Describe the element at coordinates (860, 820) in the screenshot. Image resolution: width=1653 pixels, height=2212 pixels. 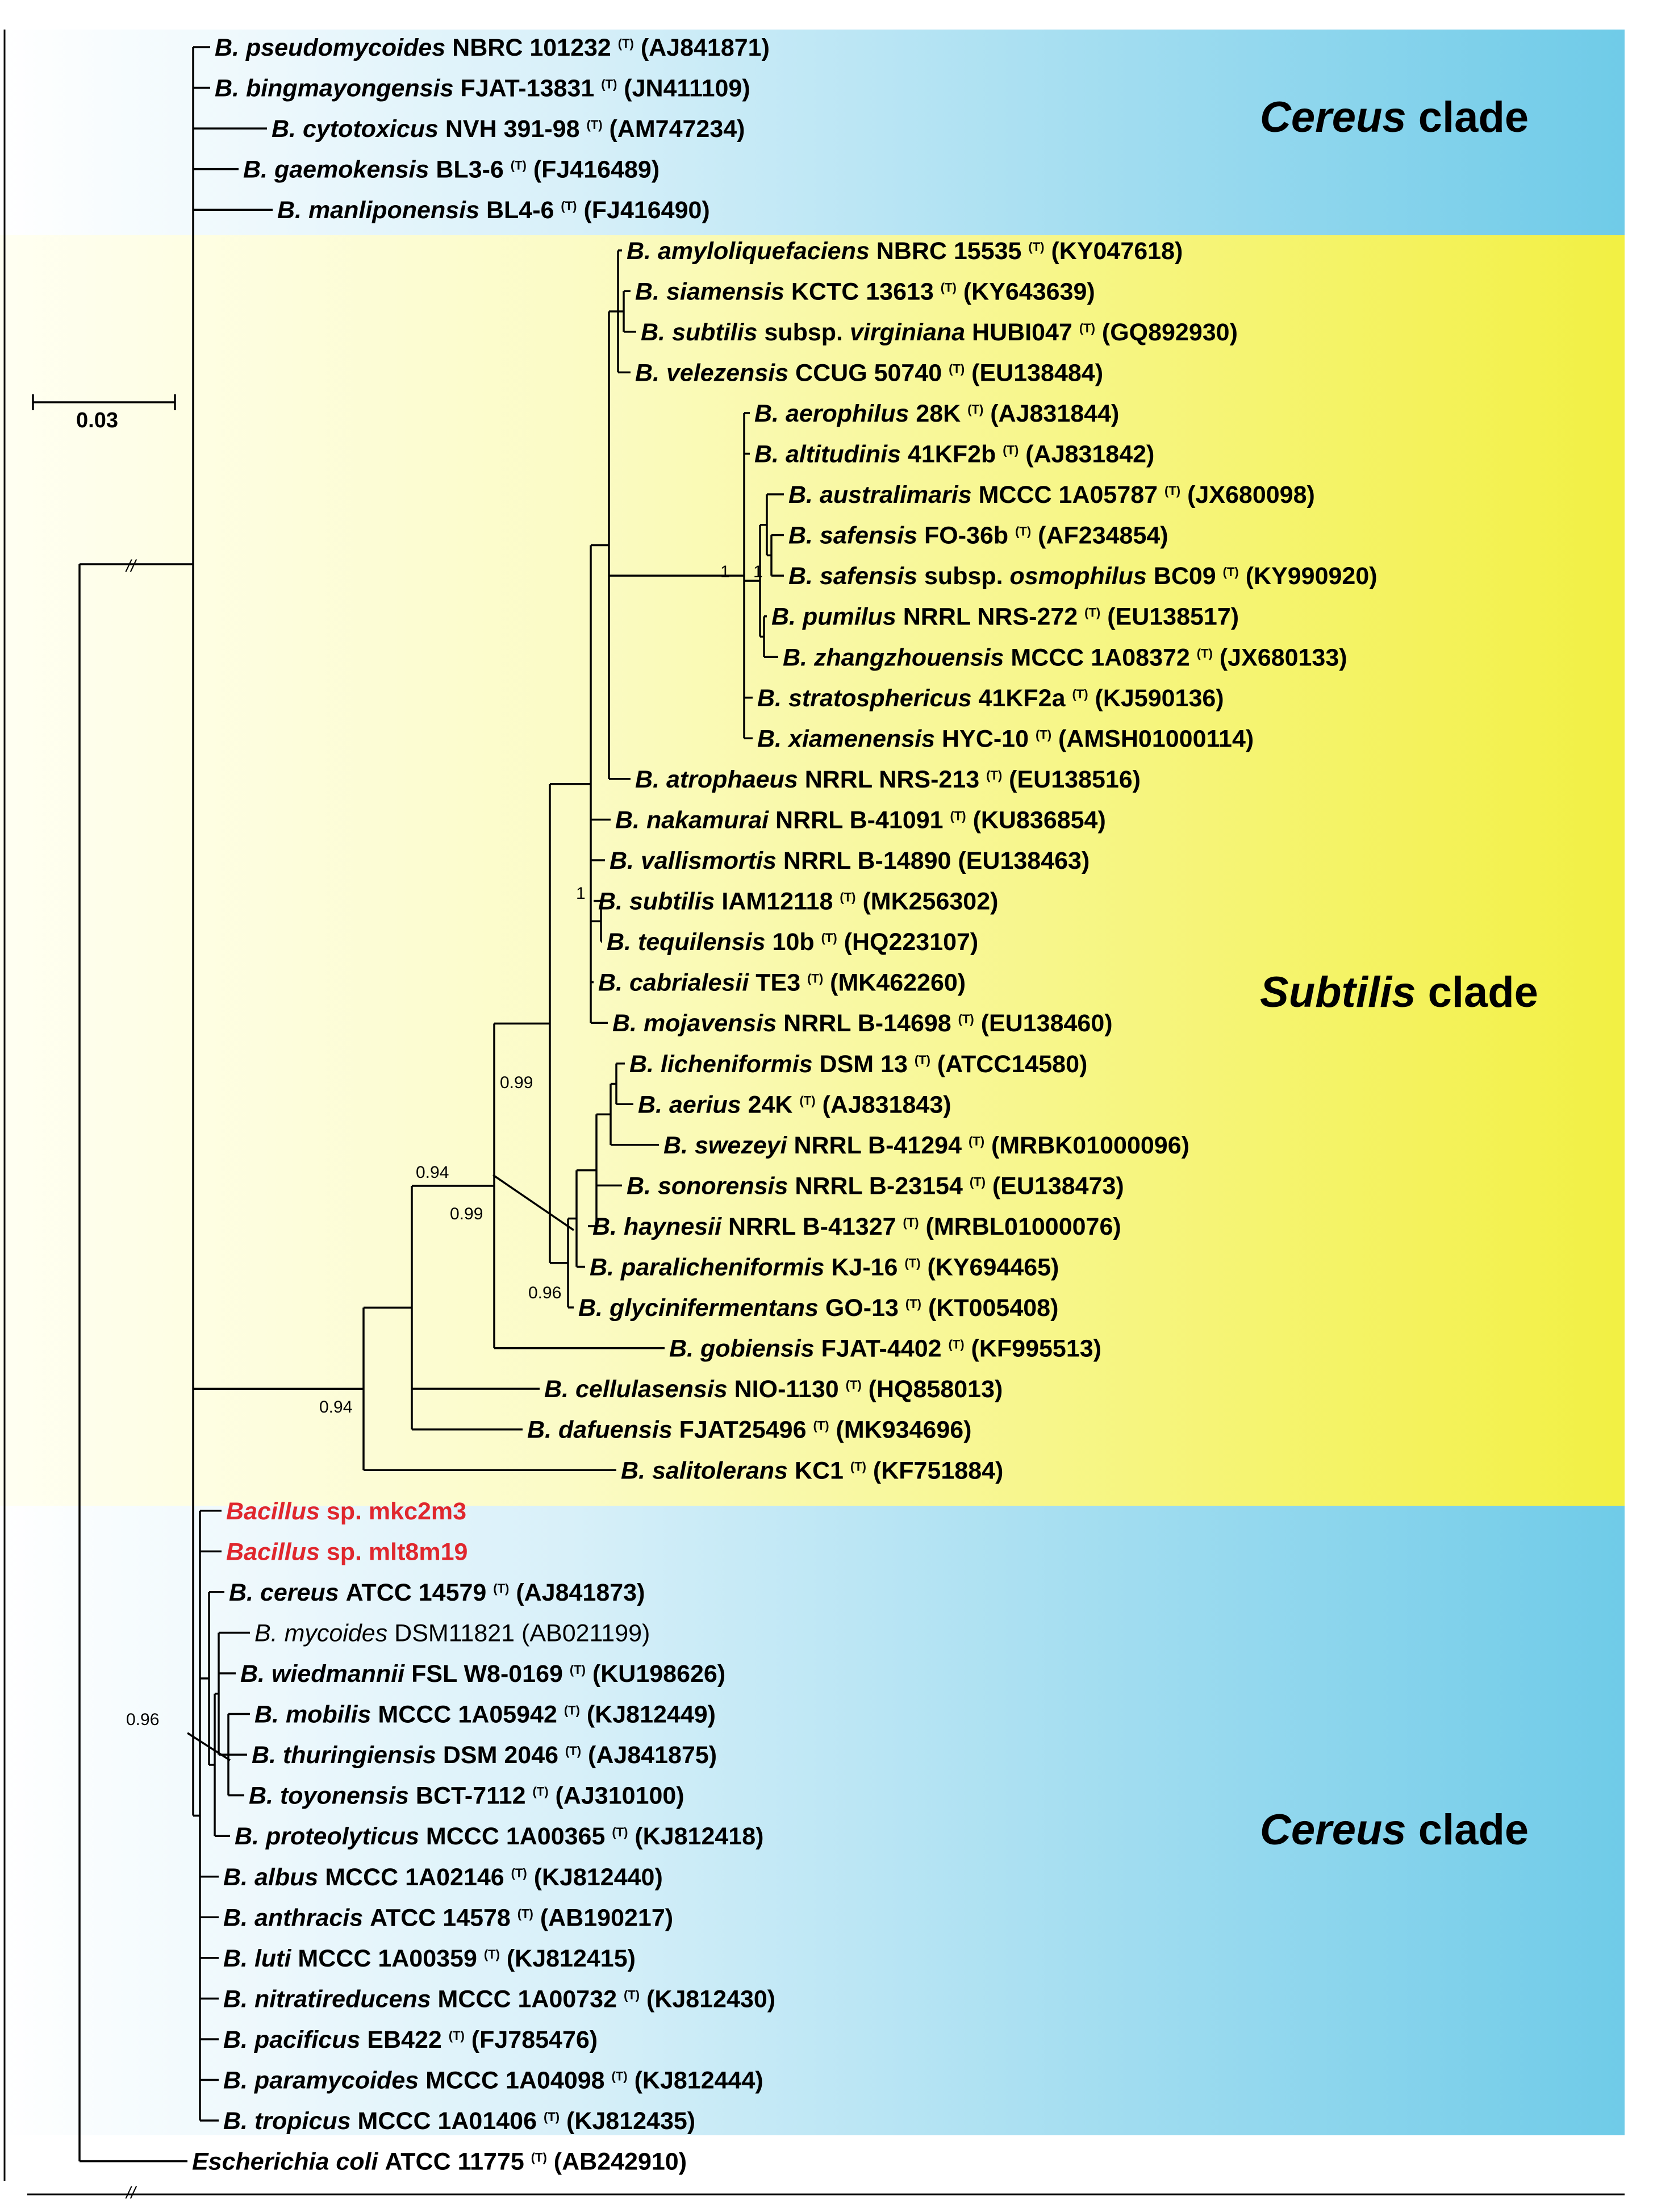
I see `taxon-label: B. nakamurai NRRL B-41091 (T) (KU836854)` at that location.